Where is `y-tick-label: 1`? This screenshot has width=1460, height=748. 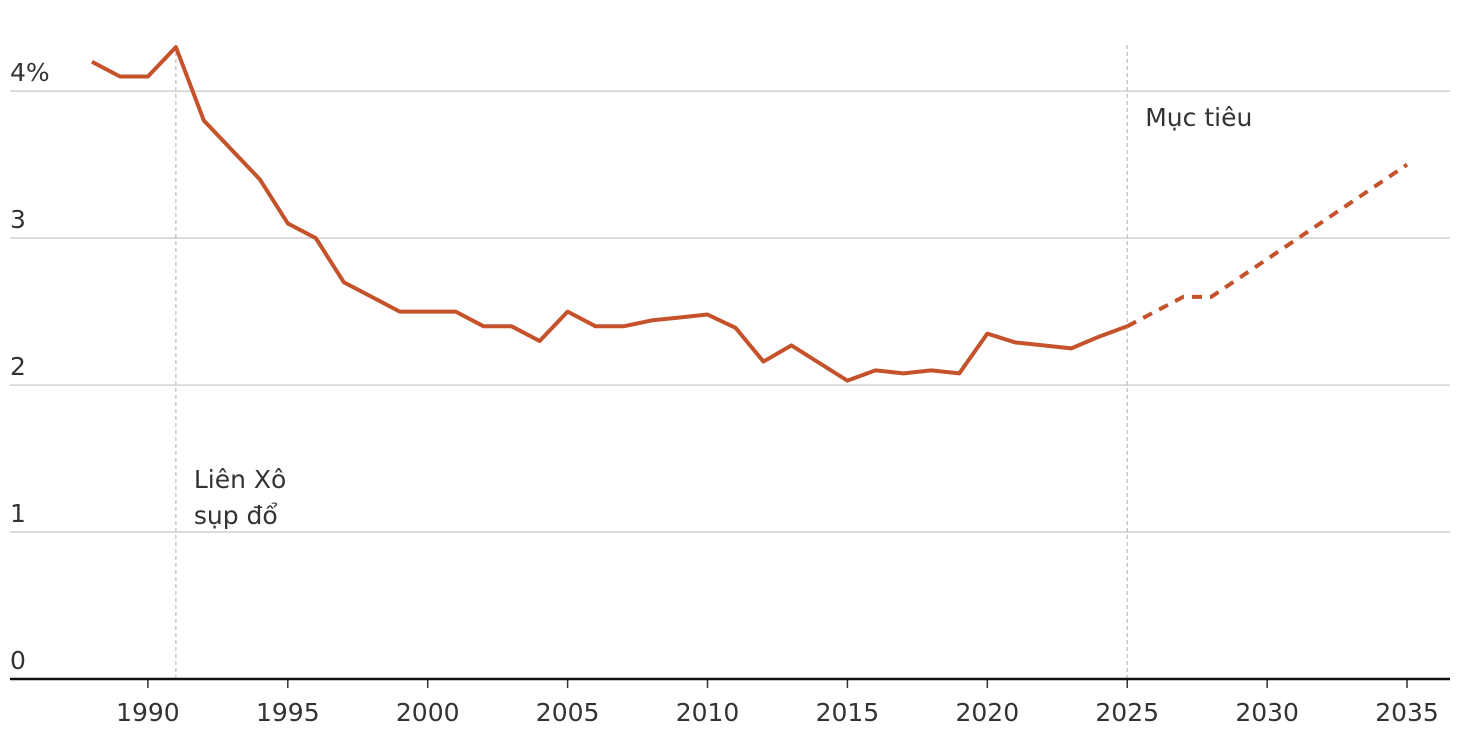 y-tick-label: 1 is located at coordinates (18, 513).